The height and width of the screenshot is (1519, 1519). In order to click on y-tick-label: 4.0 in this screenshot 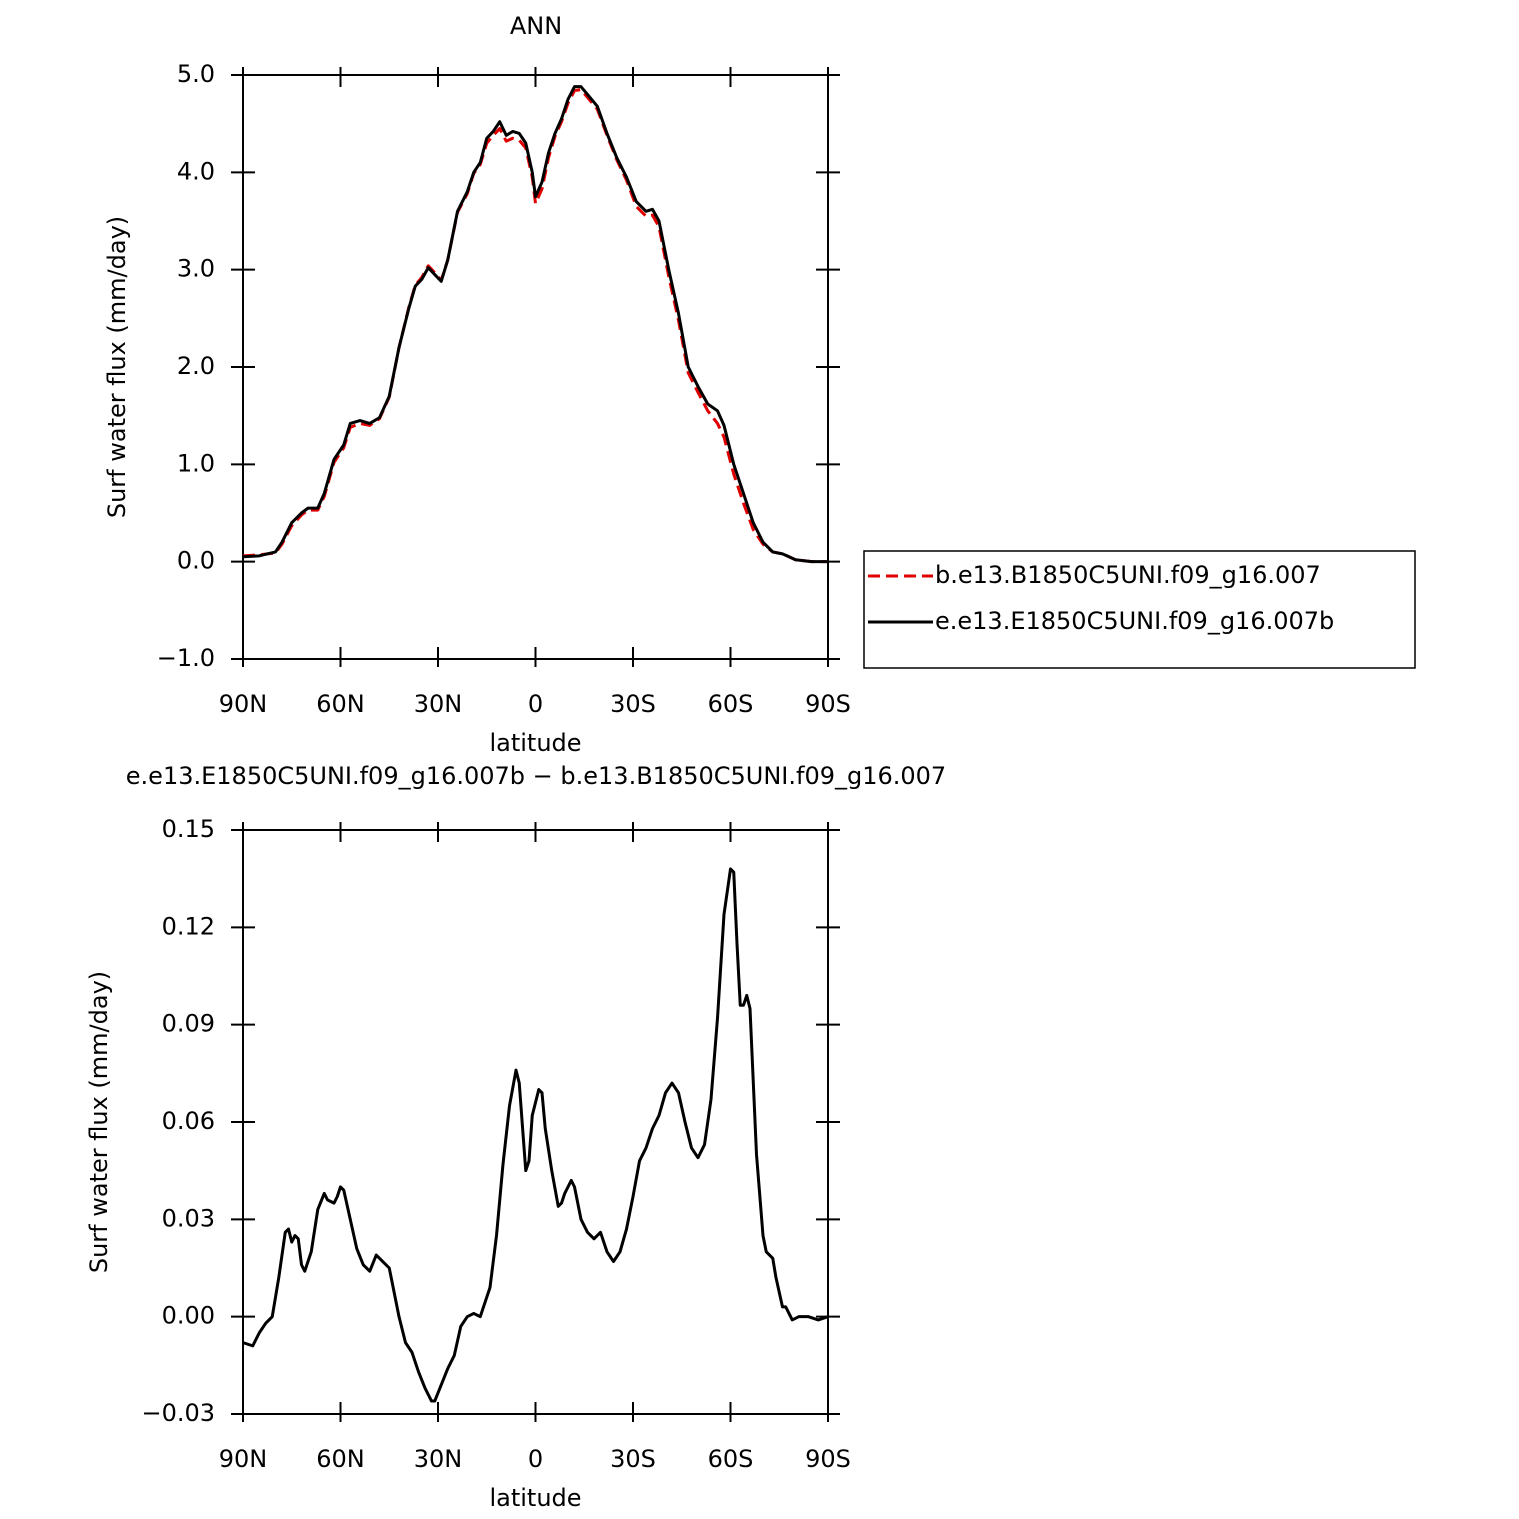, I will do `click(196, 171)`.